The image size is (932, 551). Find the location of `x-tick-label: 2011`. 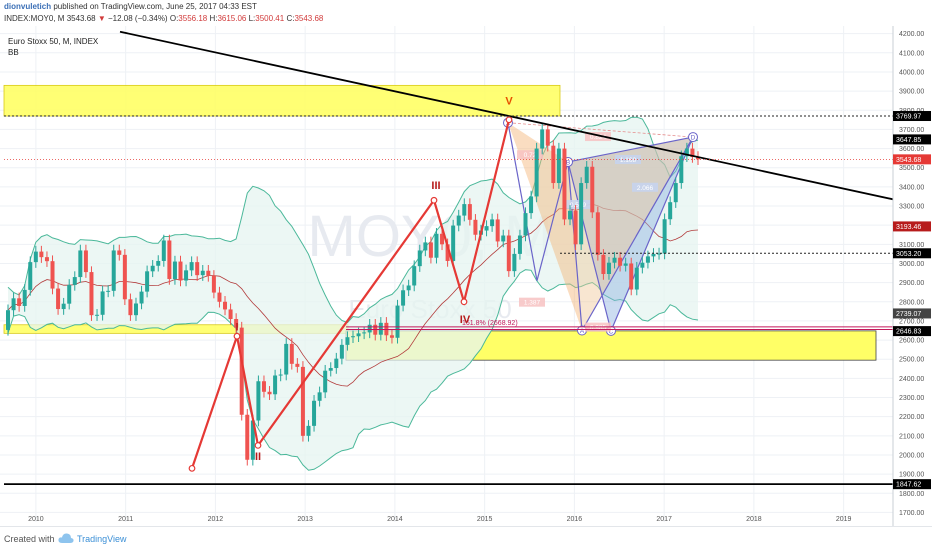

x-tick-label: 2011 is located at coordinates (125, 519).